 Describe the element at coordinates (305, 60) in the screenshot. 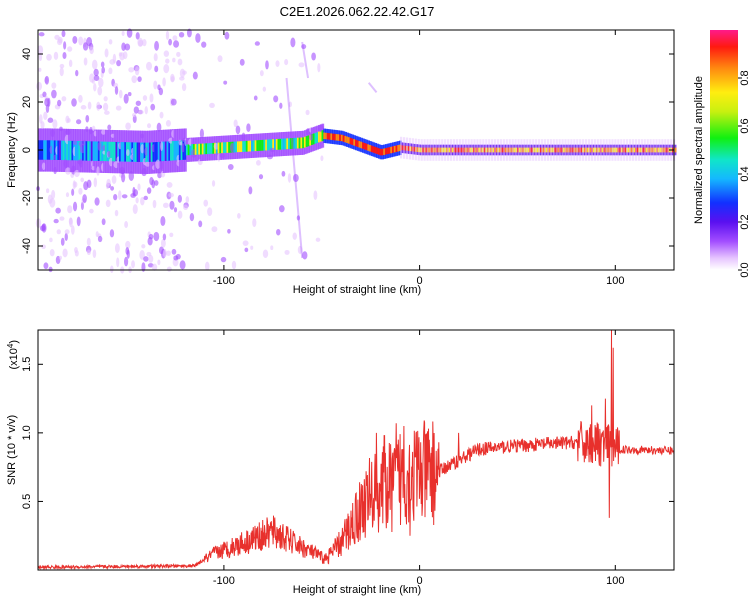

I see `spectrogram-streak` at that location.